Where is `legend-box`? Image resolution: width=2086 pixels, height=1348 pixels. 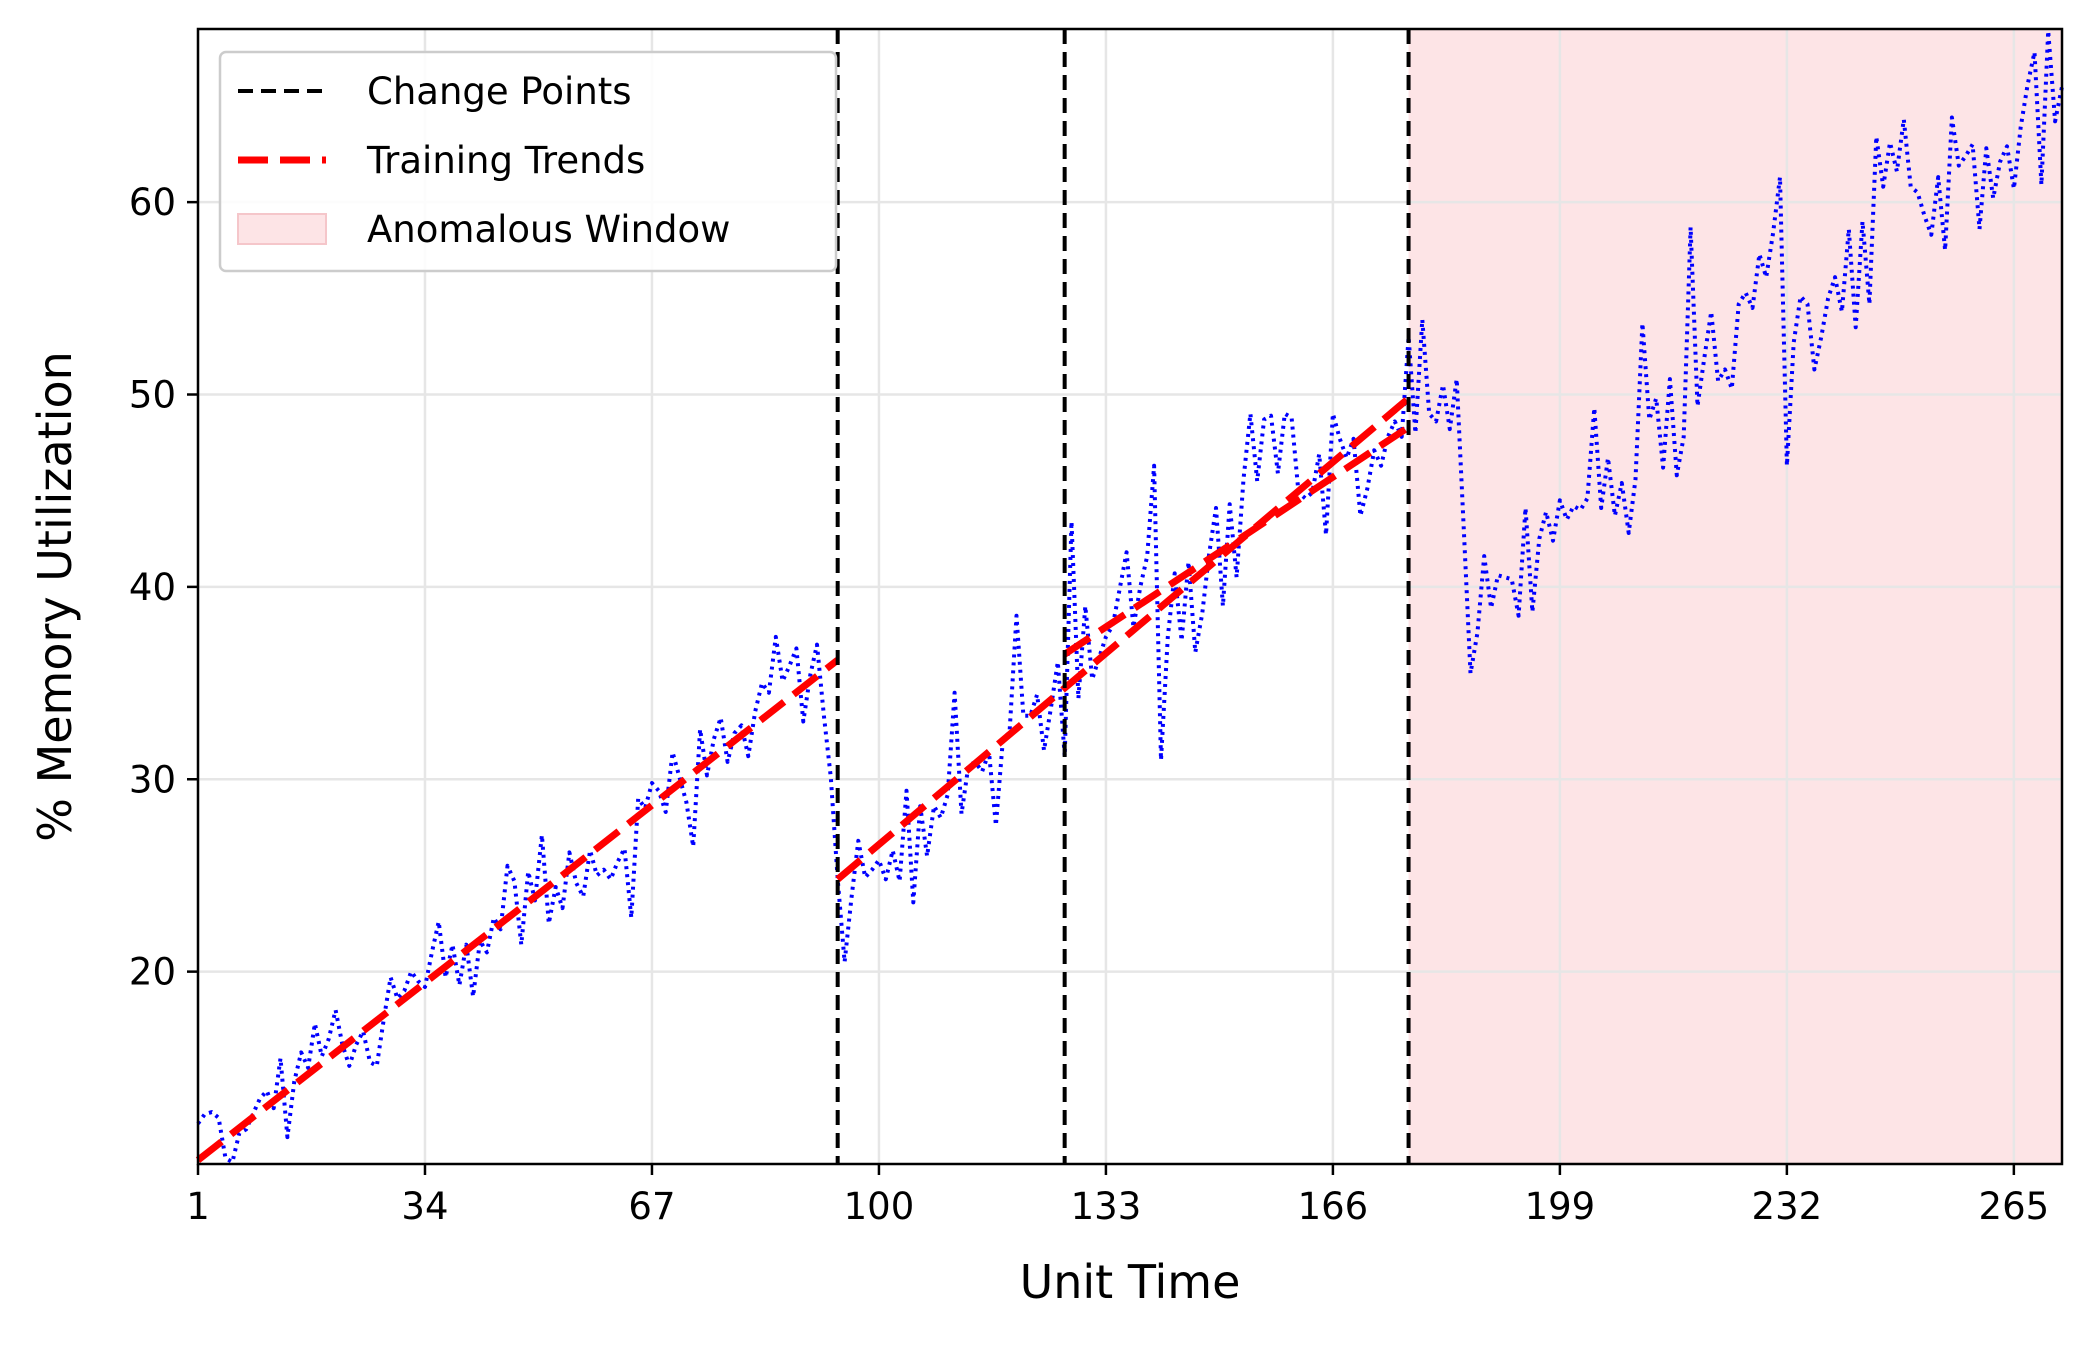
legend-box is located at coordinates (528, 161).